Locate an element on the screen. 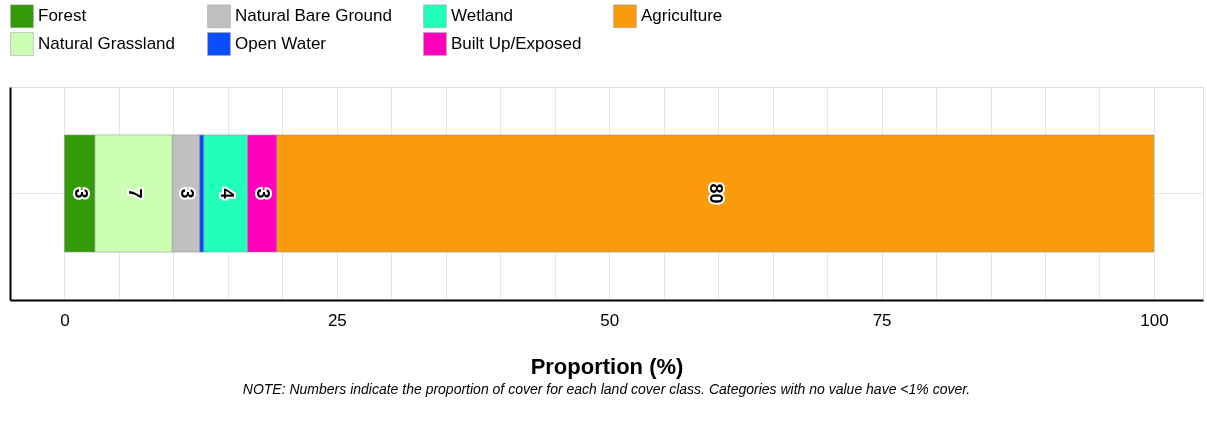 This screenshot has width=1207, height=424. x-tick-label: 75 is located at coordinates (882, 320).